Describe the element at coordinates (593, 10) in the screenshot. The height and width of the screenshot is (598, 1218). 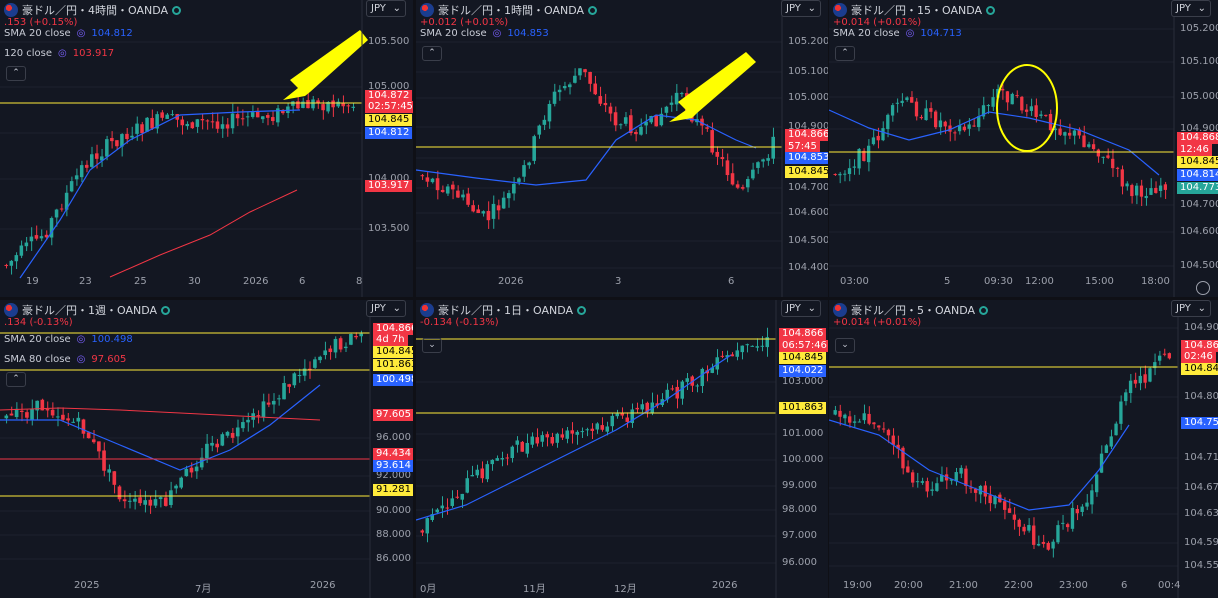
I see `market-status-icon` at that location.